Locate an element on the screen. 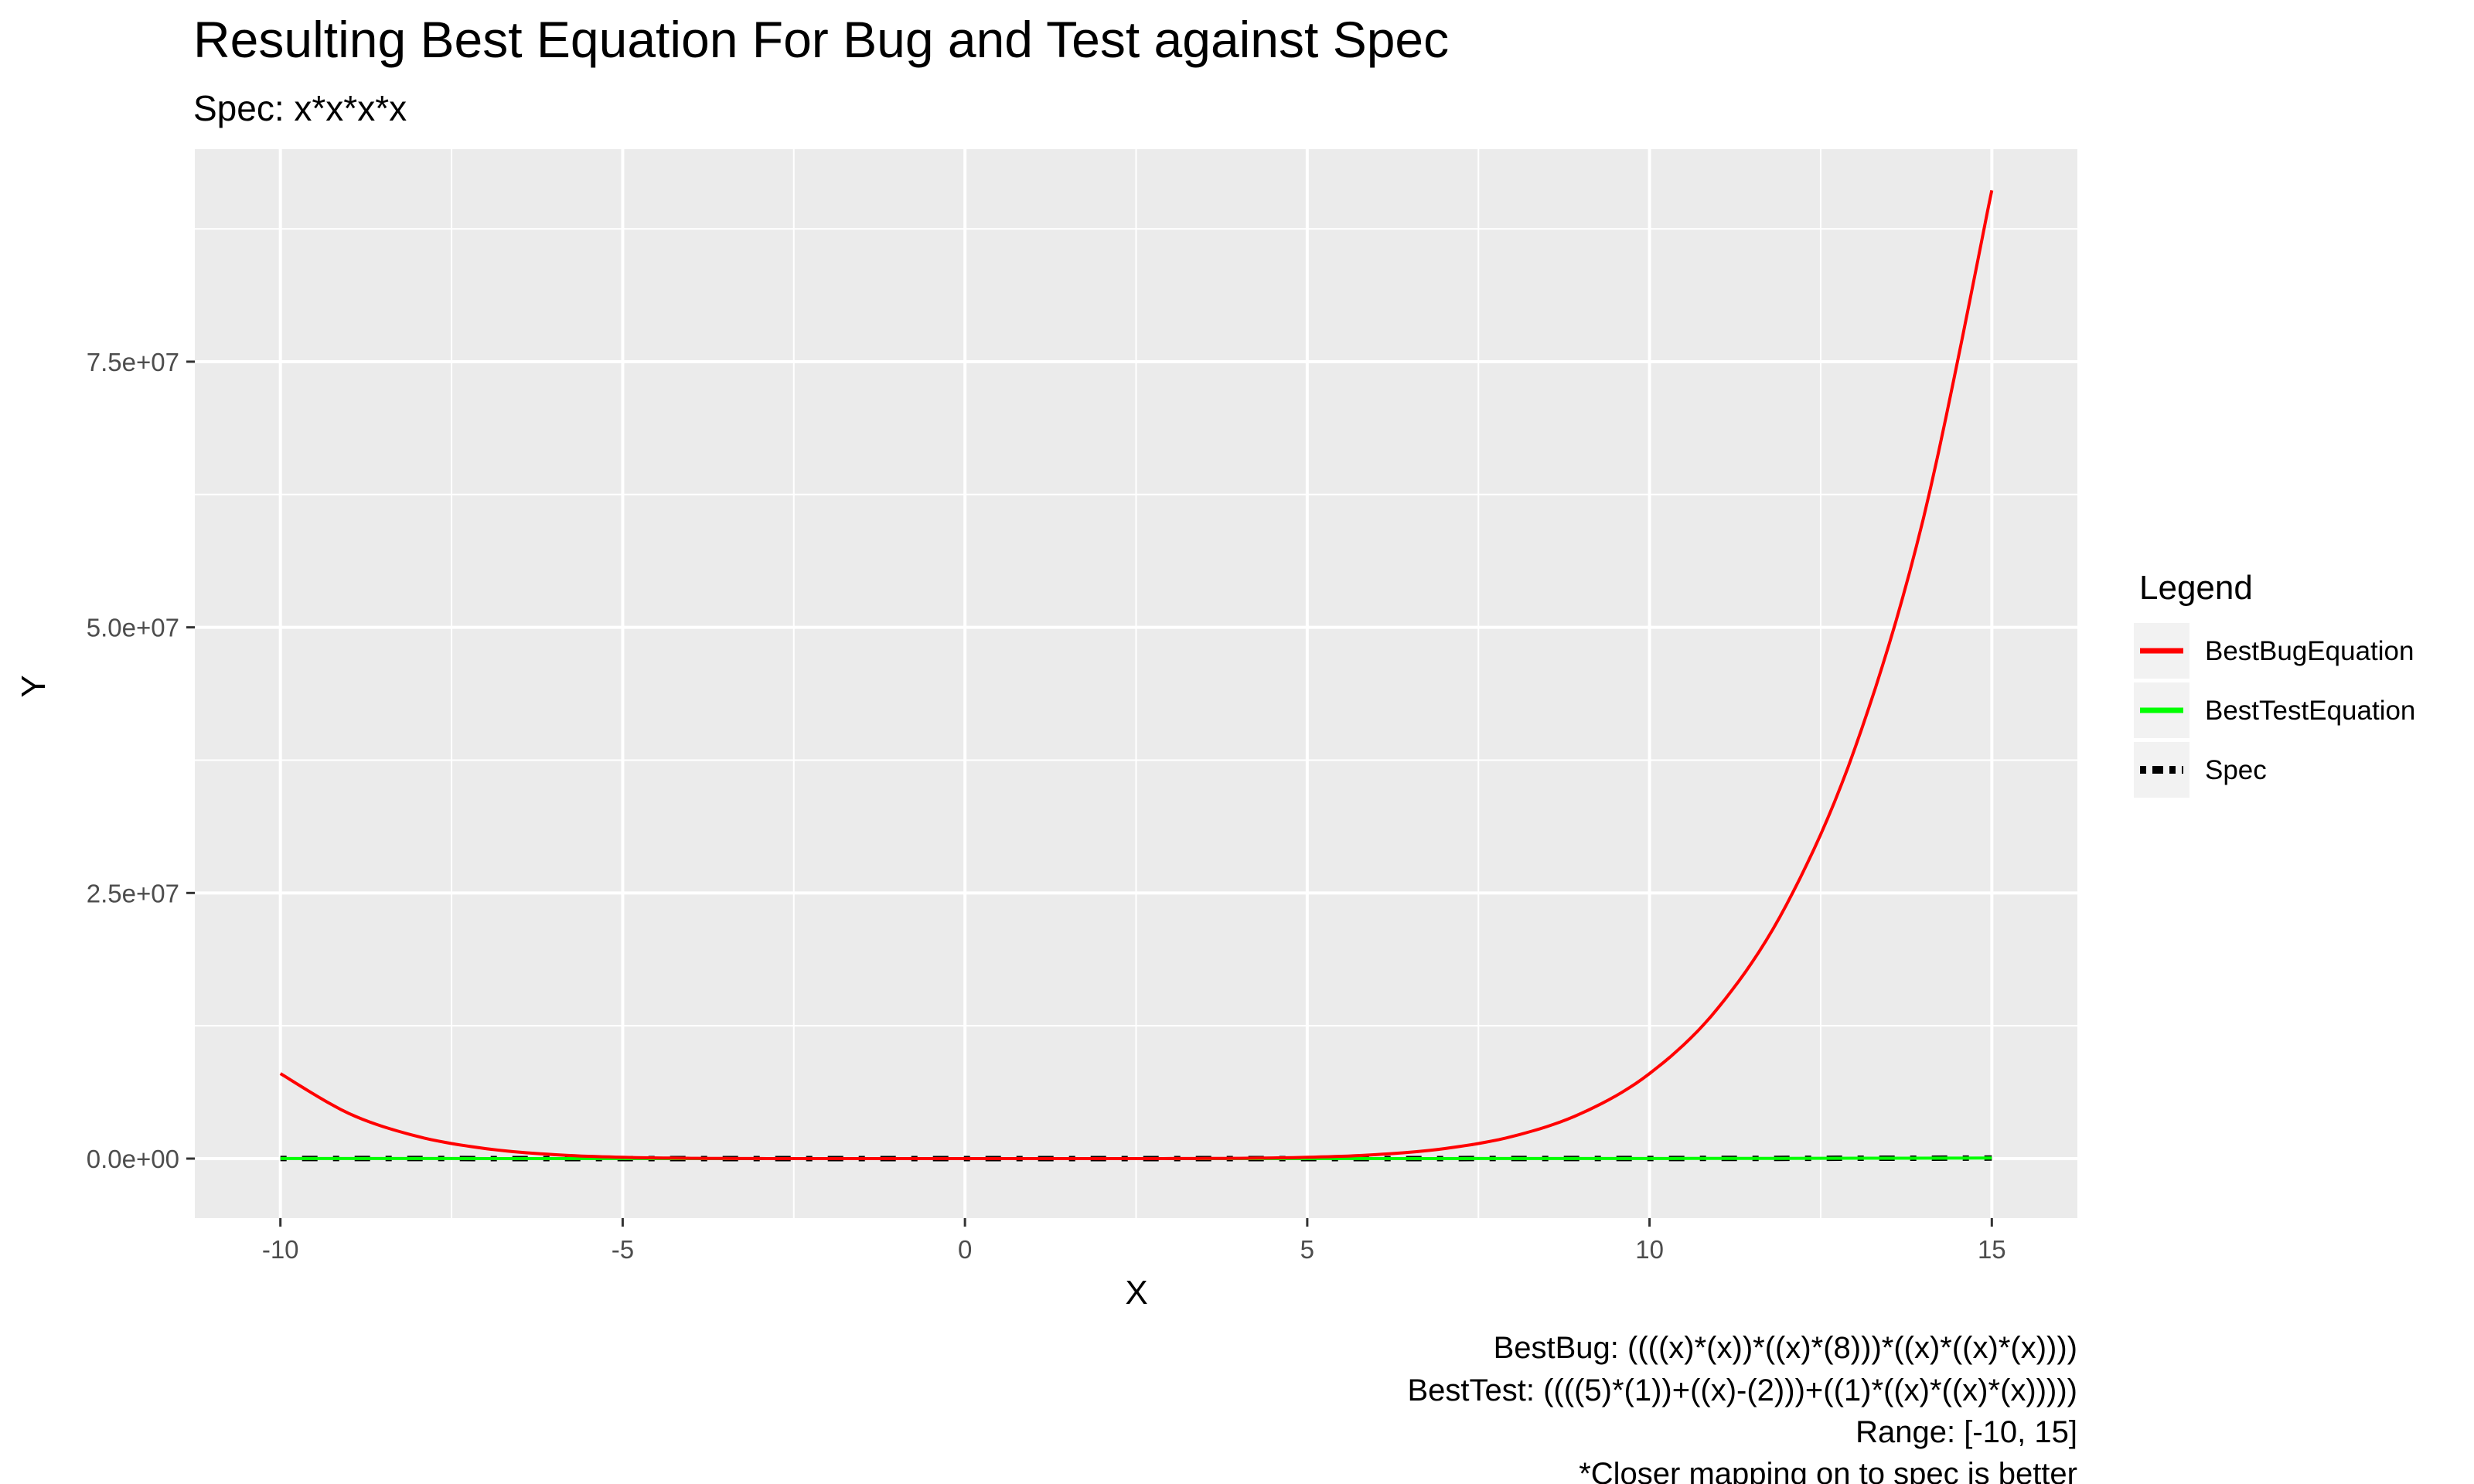 This screenshot has width=2474, height=1484. y-tick-label: 5.0e+07 is located at coordinates (133, 628).